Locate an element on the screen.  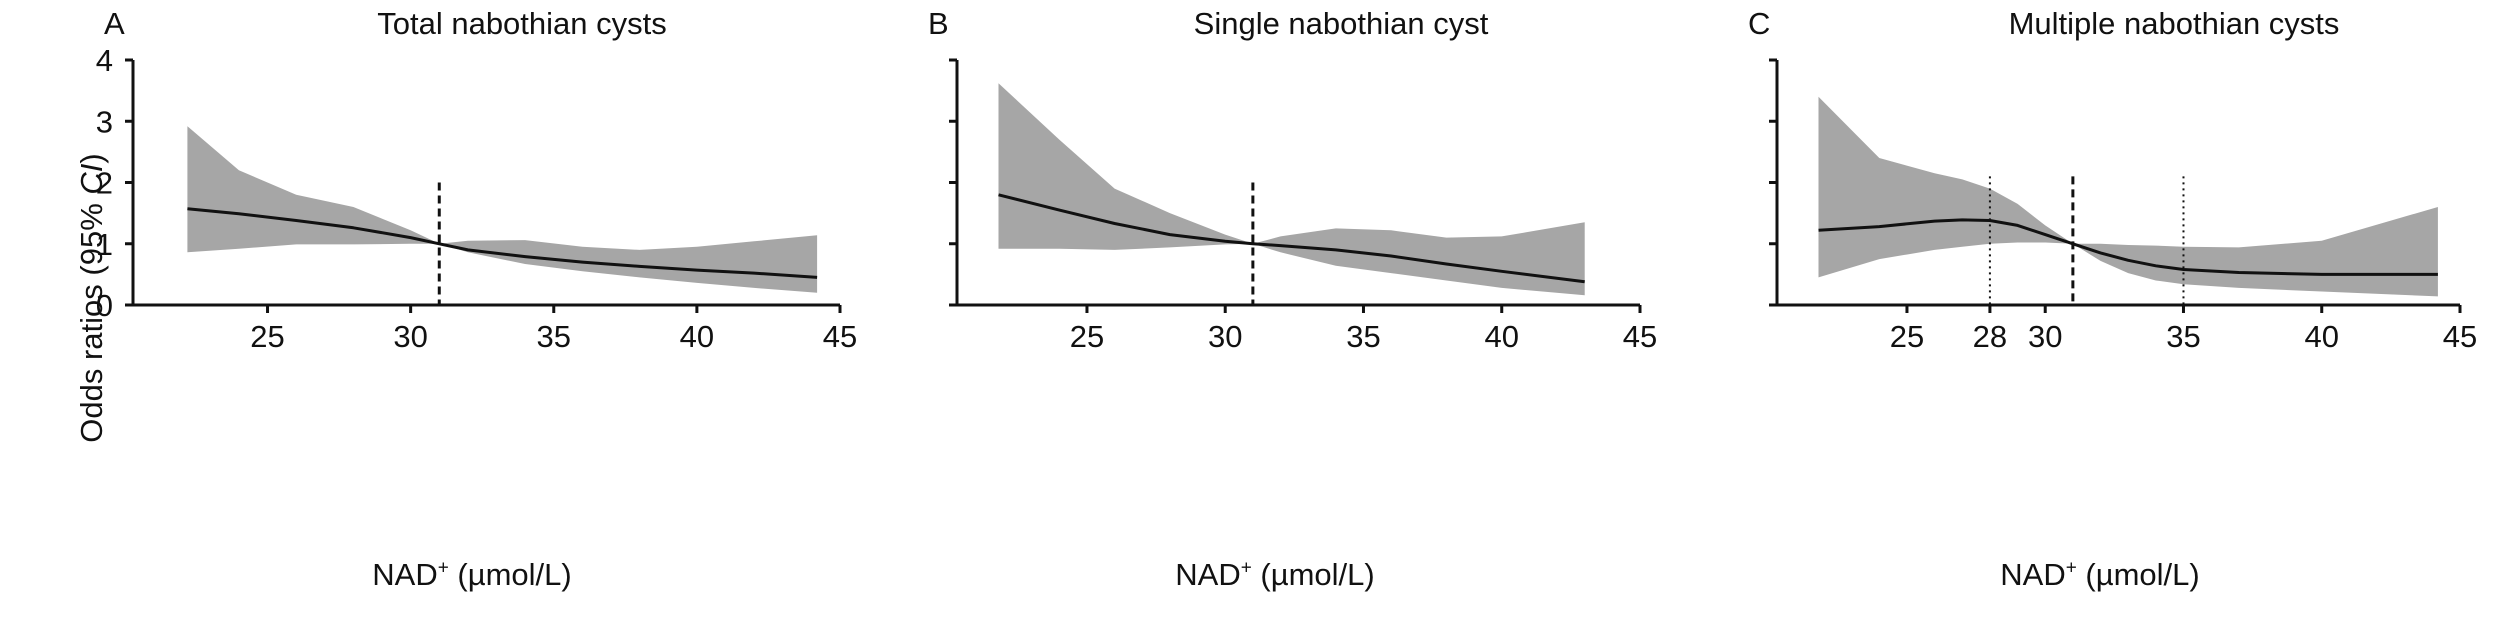
panel-c-odds-ratio-line is located at coordinates (2128, 247).